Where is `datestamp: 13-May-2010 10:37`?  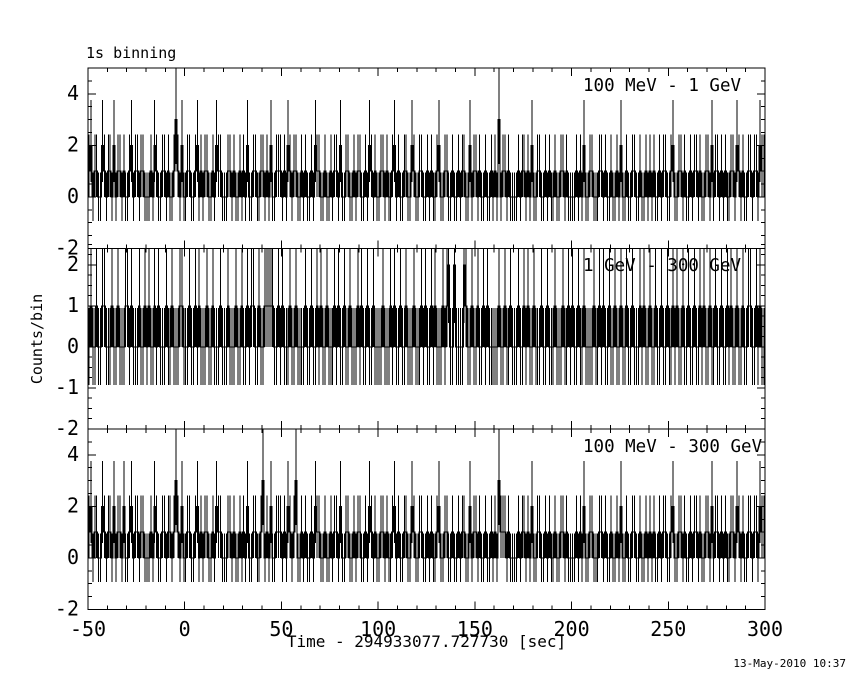
datestamp: 13-May-2010 10:37 is located at coordinates (789, 663).